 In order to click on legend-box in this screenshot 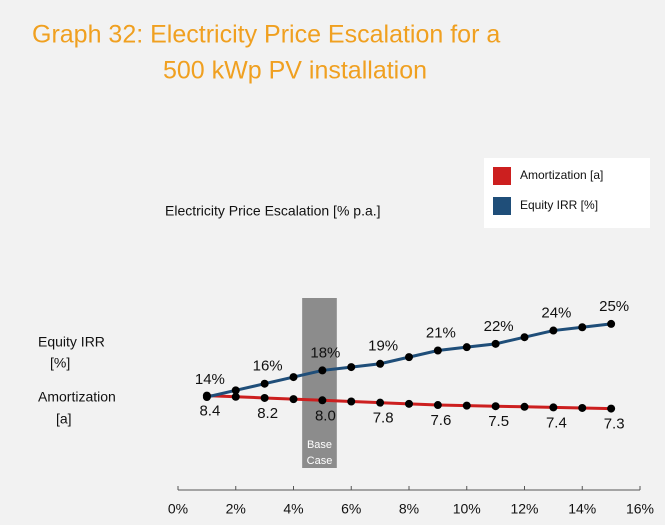, I will do `click(567, 193)`.